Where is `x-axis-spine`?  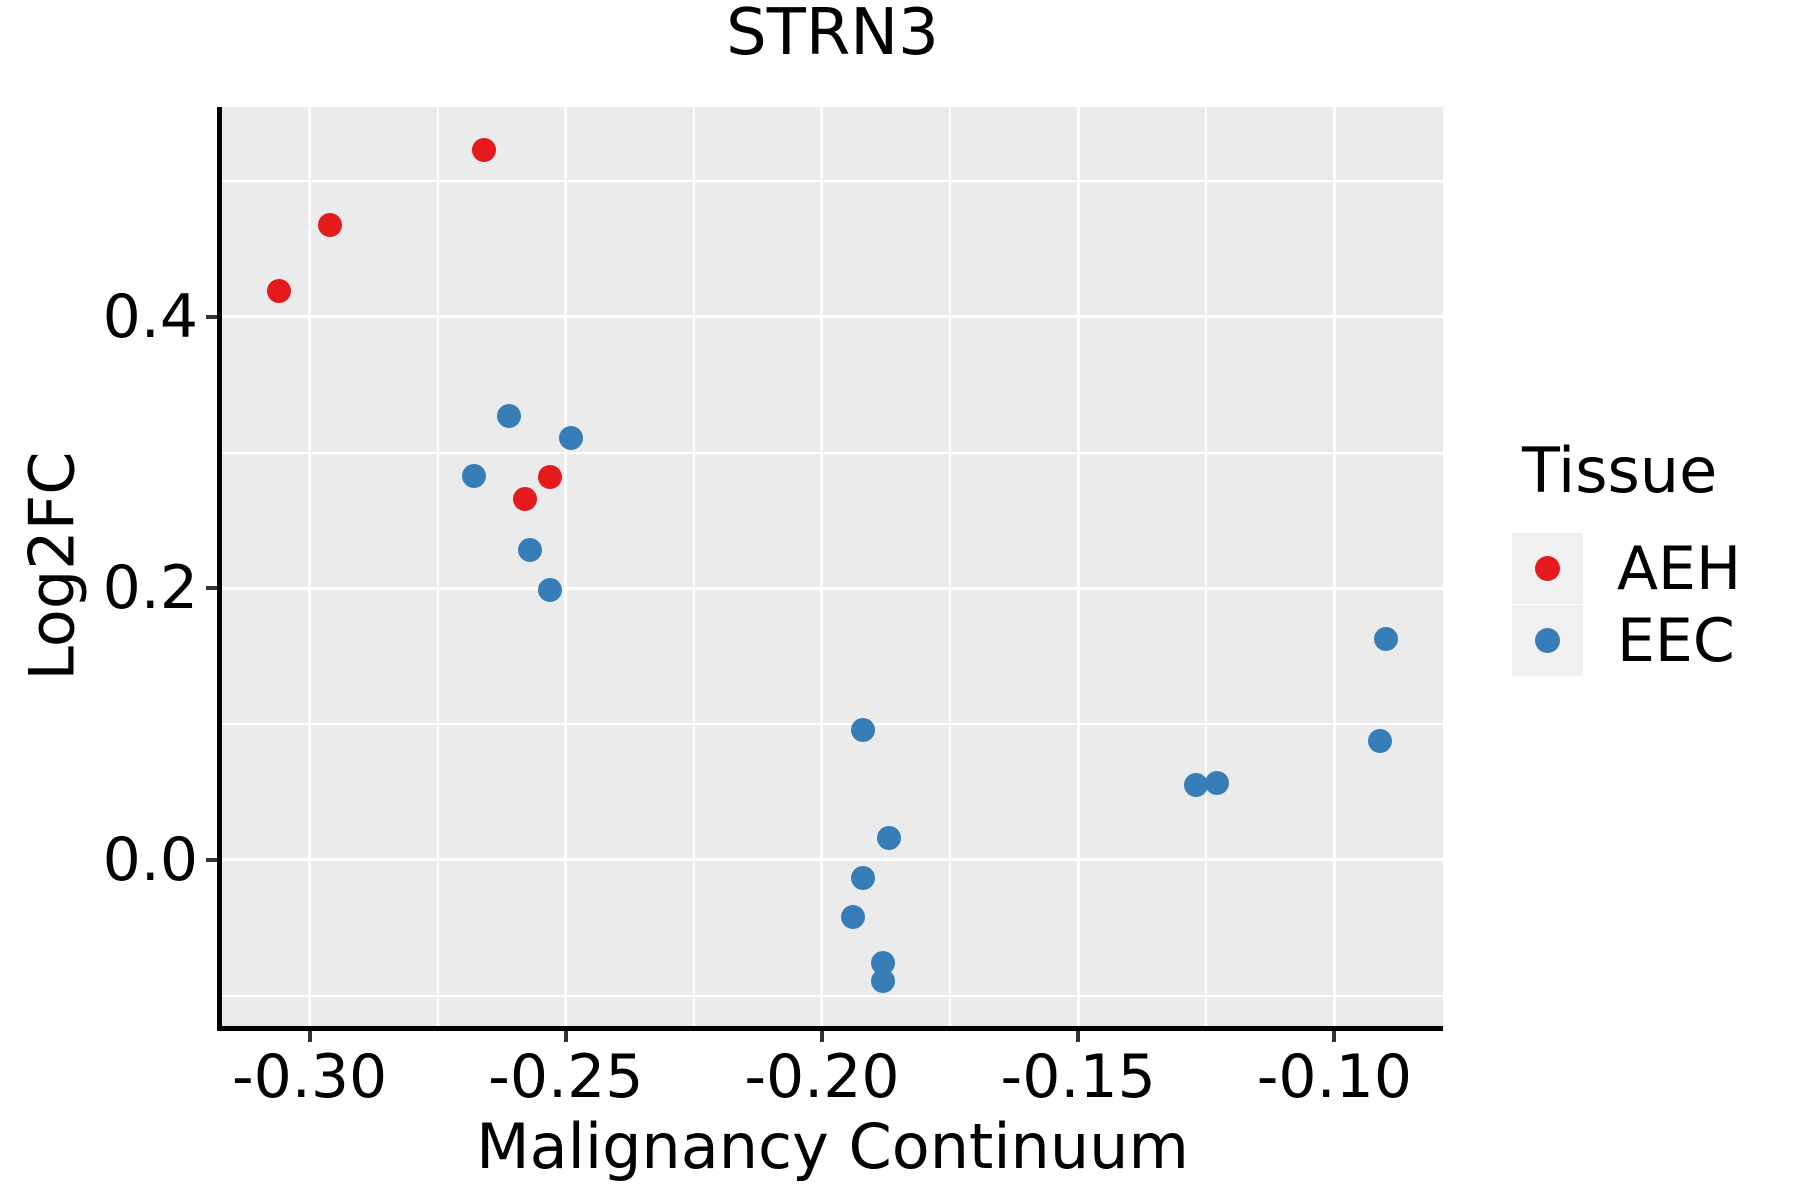
x-axis-spine is located at coordinates (830, 1028).